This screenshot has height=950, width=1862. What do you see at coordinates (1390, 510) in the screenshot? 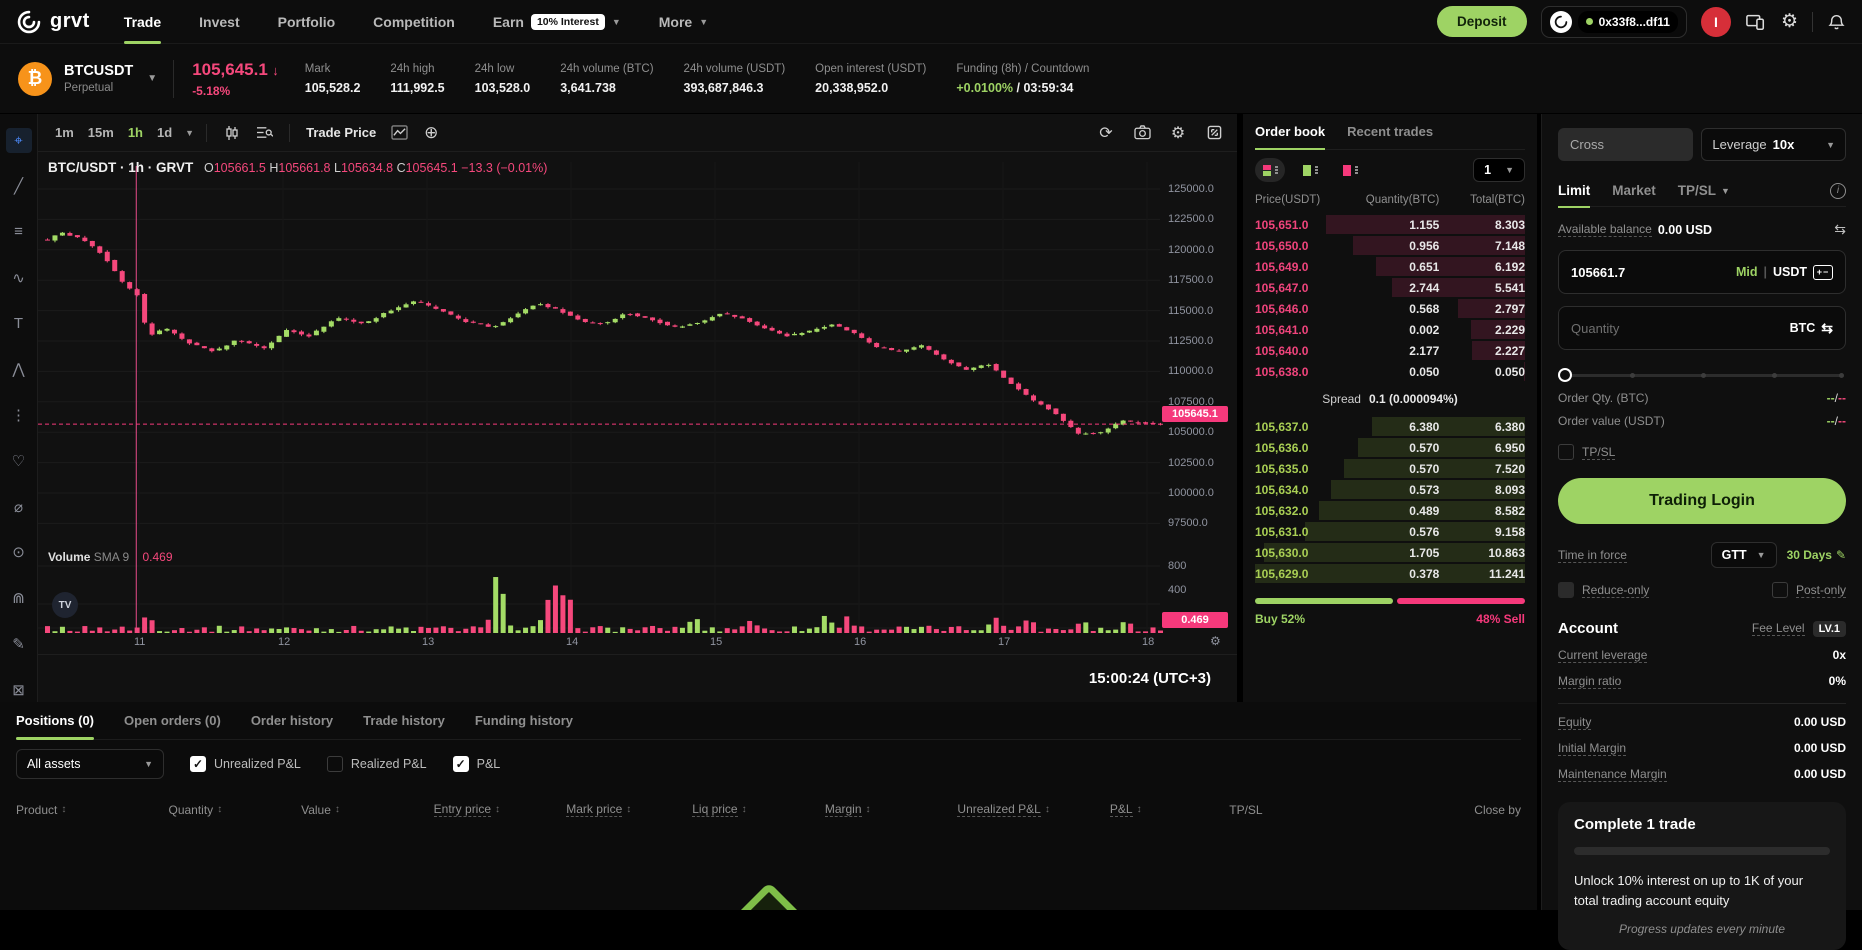
I see `bid-row: 105,632.0 0.489 8.582` at bounding box center [1390, 510].